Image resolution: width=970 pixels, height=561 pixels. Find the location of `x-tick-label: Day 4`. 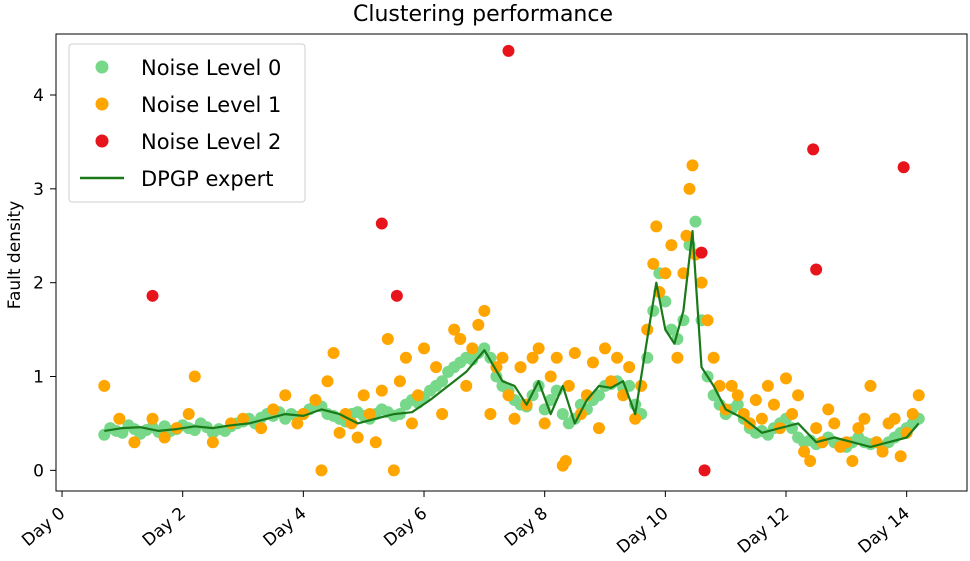

x-tick-label: Day 4 is located at coordinates (285, 527).